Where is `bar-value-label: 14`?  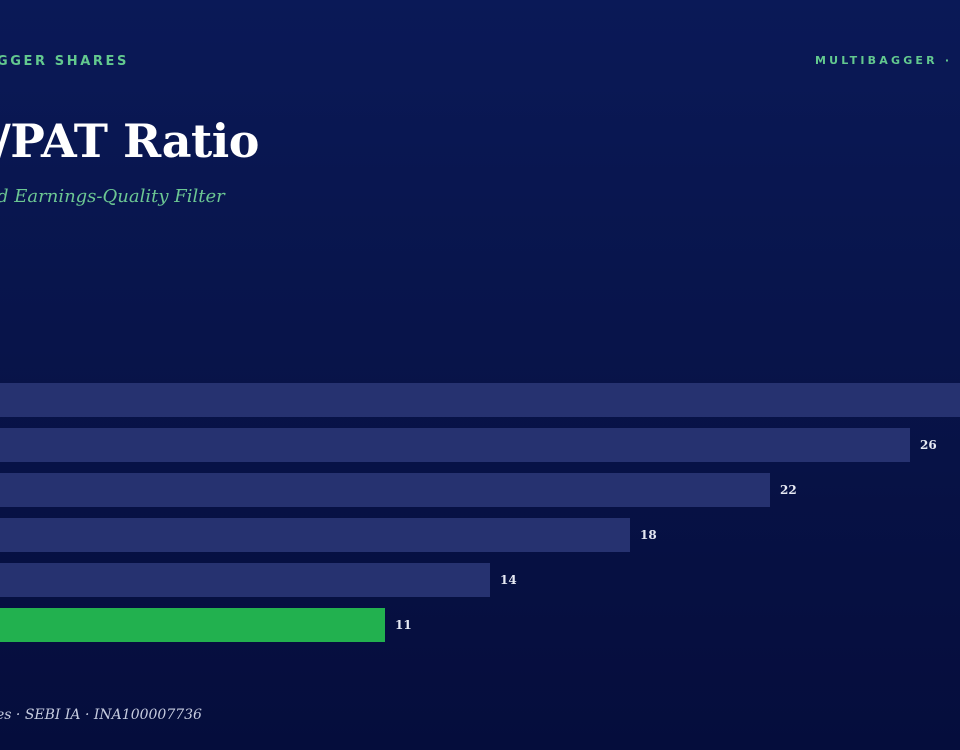 bar-value-label: 14 is located at coordinates (508, 580).